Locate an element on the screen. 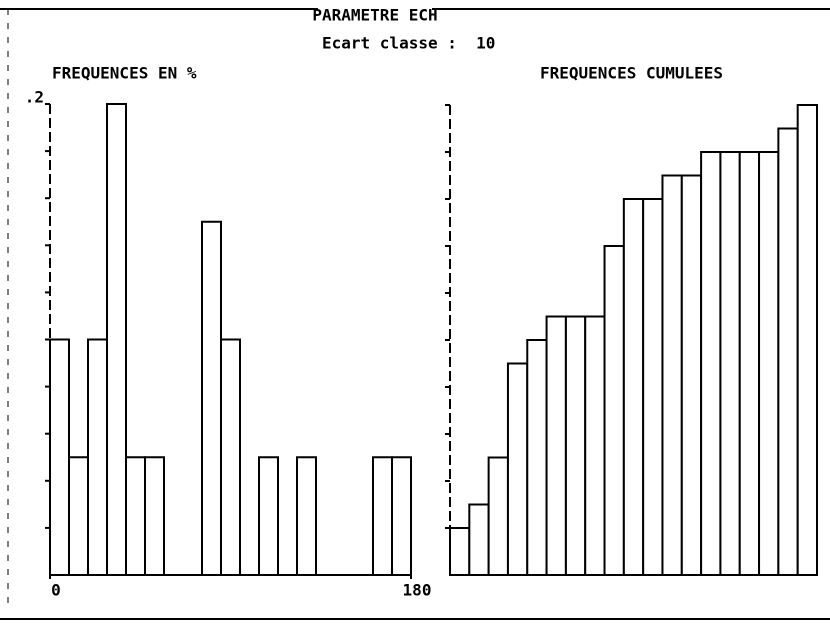 This screenshot has width=830, height=623. x-tick-label: 0 is located at coordinates (56, 590).